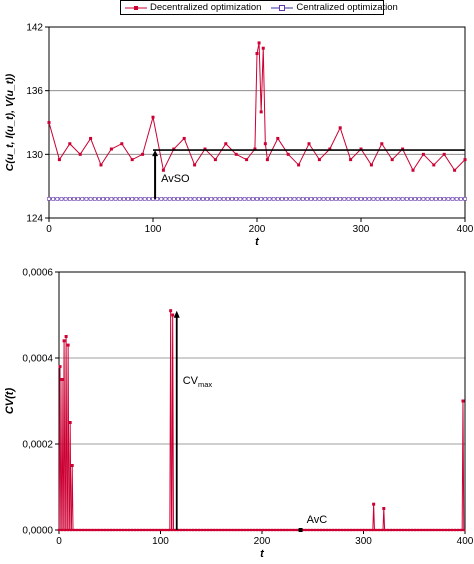 The image size is (474, 564). What do you see at coordinates (170, 420) in the screenshot?
I see `series-cv-spike` at bounding box center [170, 420].